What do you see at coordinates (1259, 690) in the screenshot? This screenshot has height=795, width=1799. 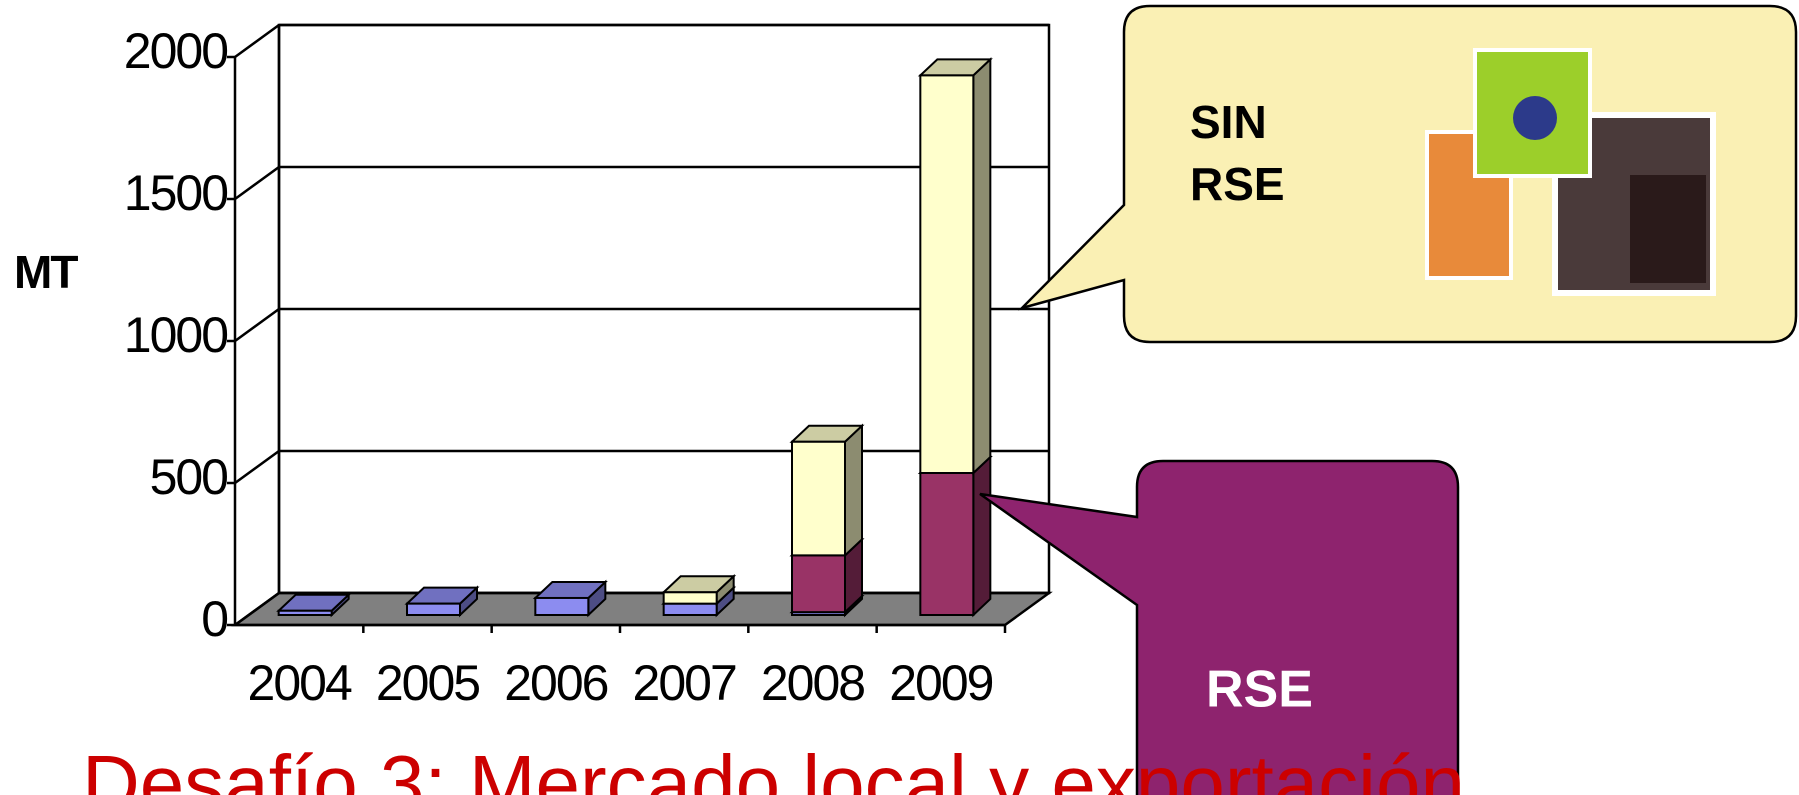 I see `callout-label: RSE` at bounding box center [1259, 690].